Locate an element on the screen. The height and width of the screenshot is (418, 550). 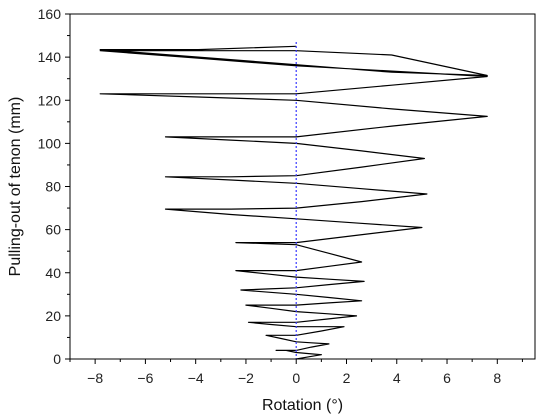
x-axis-ticks: −8 −6 −4 −2 0 2 4 6 8 is located at coordinates (296, 372).